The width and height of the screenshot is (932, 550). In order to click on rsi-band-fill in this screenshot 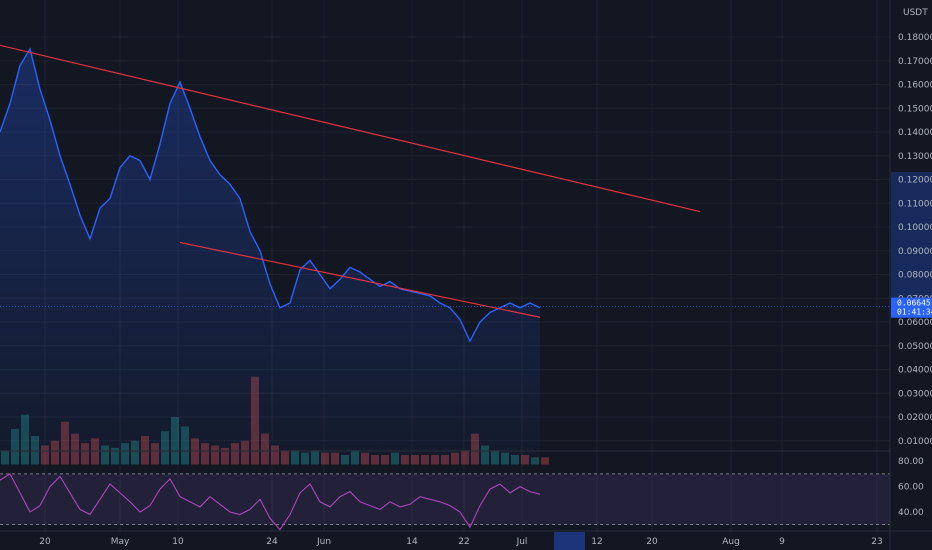, I will do `click(445, 499)`.